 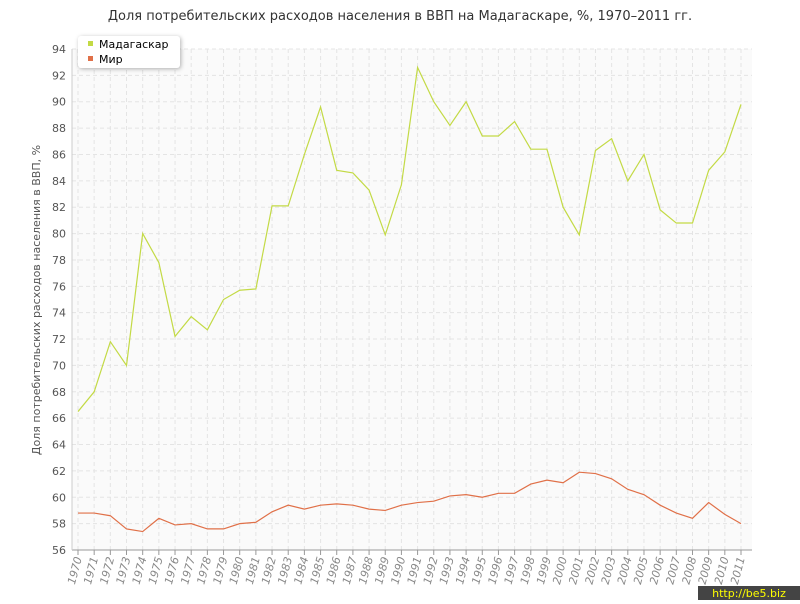 I want to click on y-tick-label: 82, so click(x=59, y=207).